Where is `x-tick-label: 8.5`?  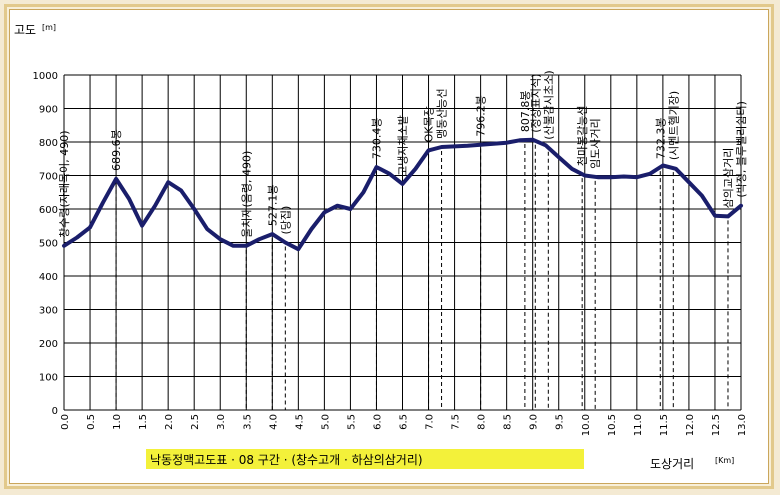
x-tick-label: 8.5 is located at coordinates (508, 422).